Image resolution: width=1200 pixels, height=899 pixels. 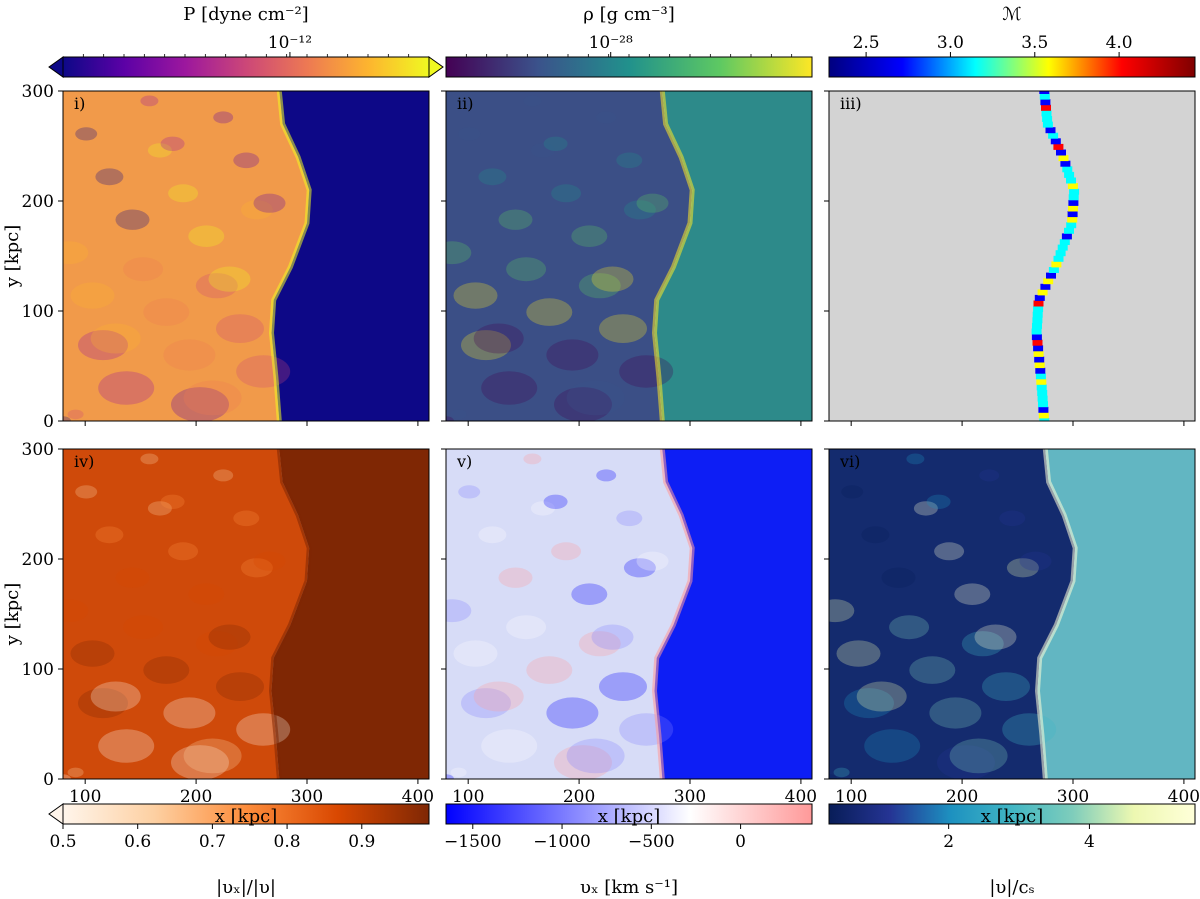 I want to click on y-tick-label: 0, so click(x=48, y=422).